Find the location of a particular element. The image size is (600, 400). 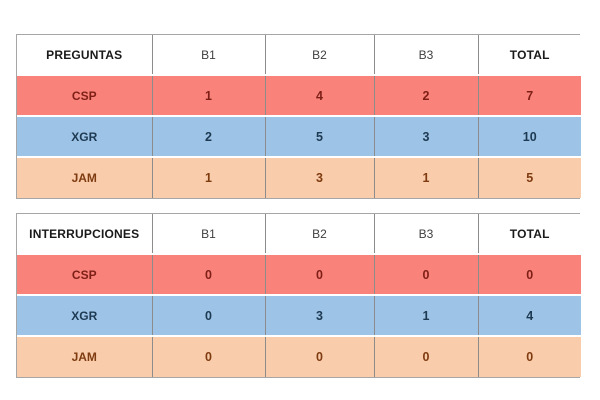

xgr-b3-value: 3 is located at coordinates (425, 136).